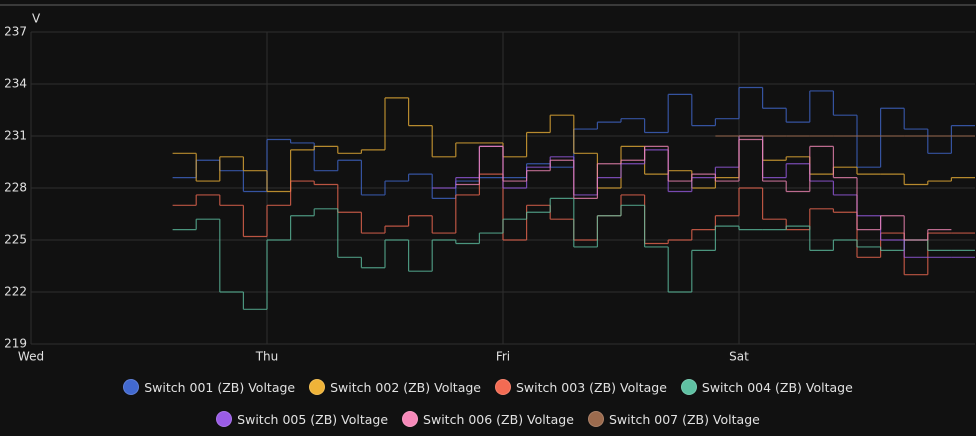 The image size is (976, 436). Describe the element at coordinates (405, 387) in the screenshot. I see `legend-label: Switch 002 (ZB) Voltage` at that location.